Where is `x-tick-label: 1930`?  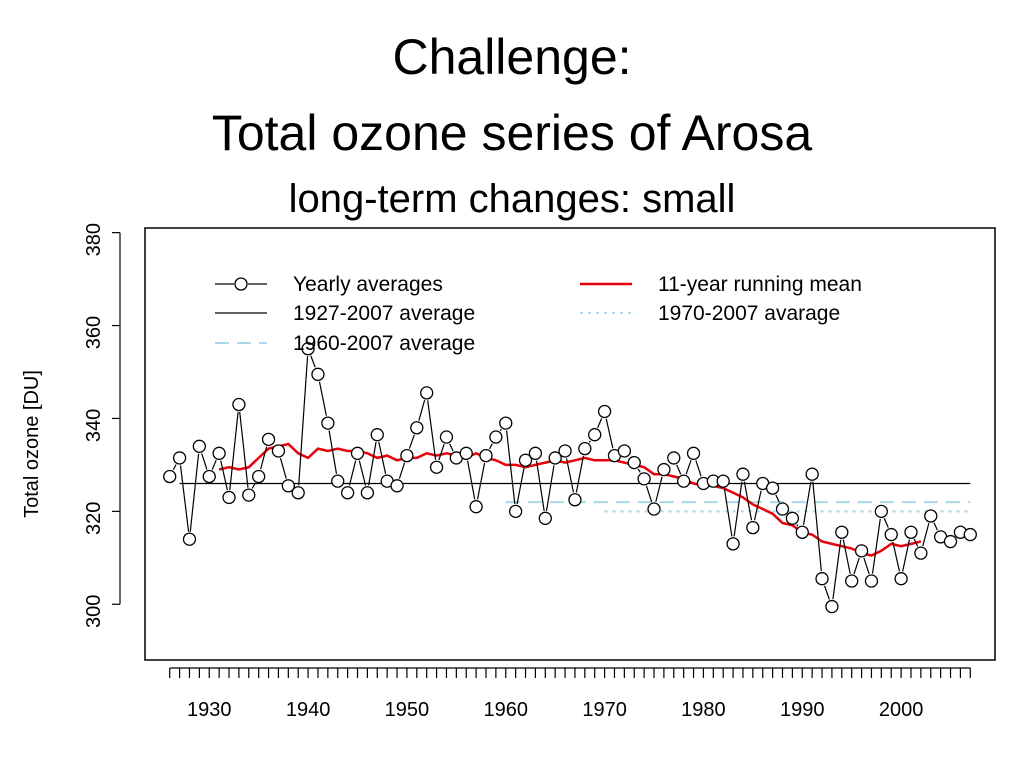 x-tick-label: 1930 is located at coordinates (209, 710).